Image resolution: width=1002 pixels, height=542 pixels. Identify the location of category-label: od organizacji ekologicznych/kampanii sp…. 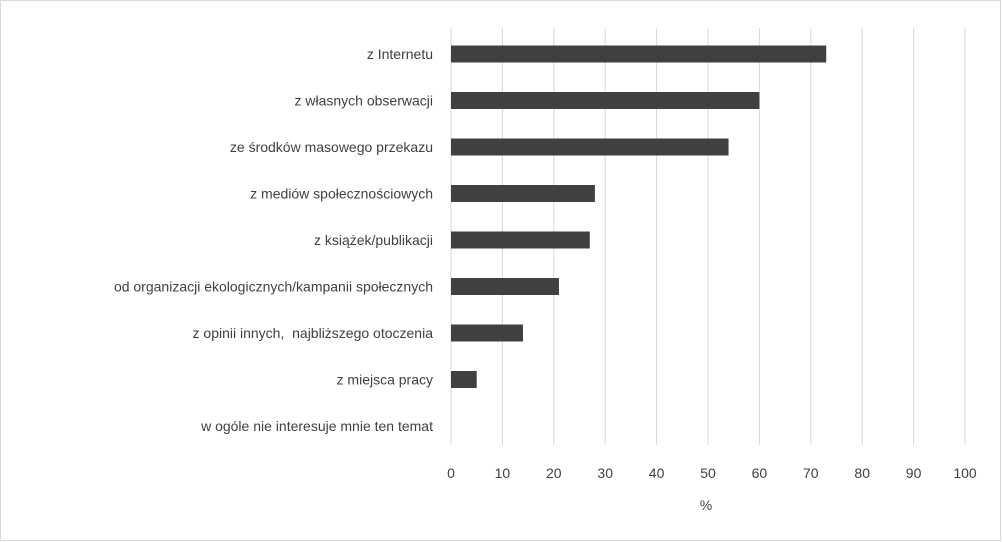
(273, 287).